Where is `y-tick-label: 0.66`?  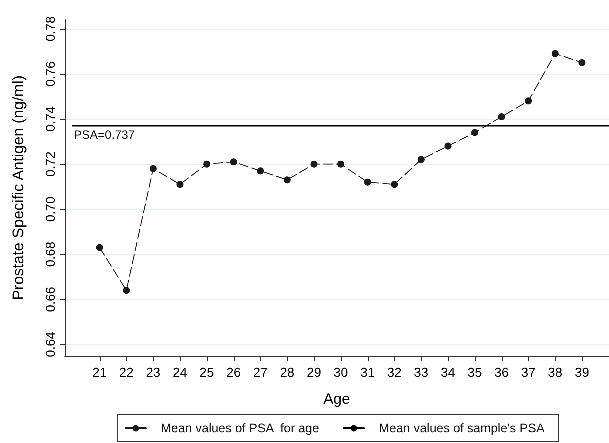
y-tick-label: 0.66 is located at coordinates (50, 299).